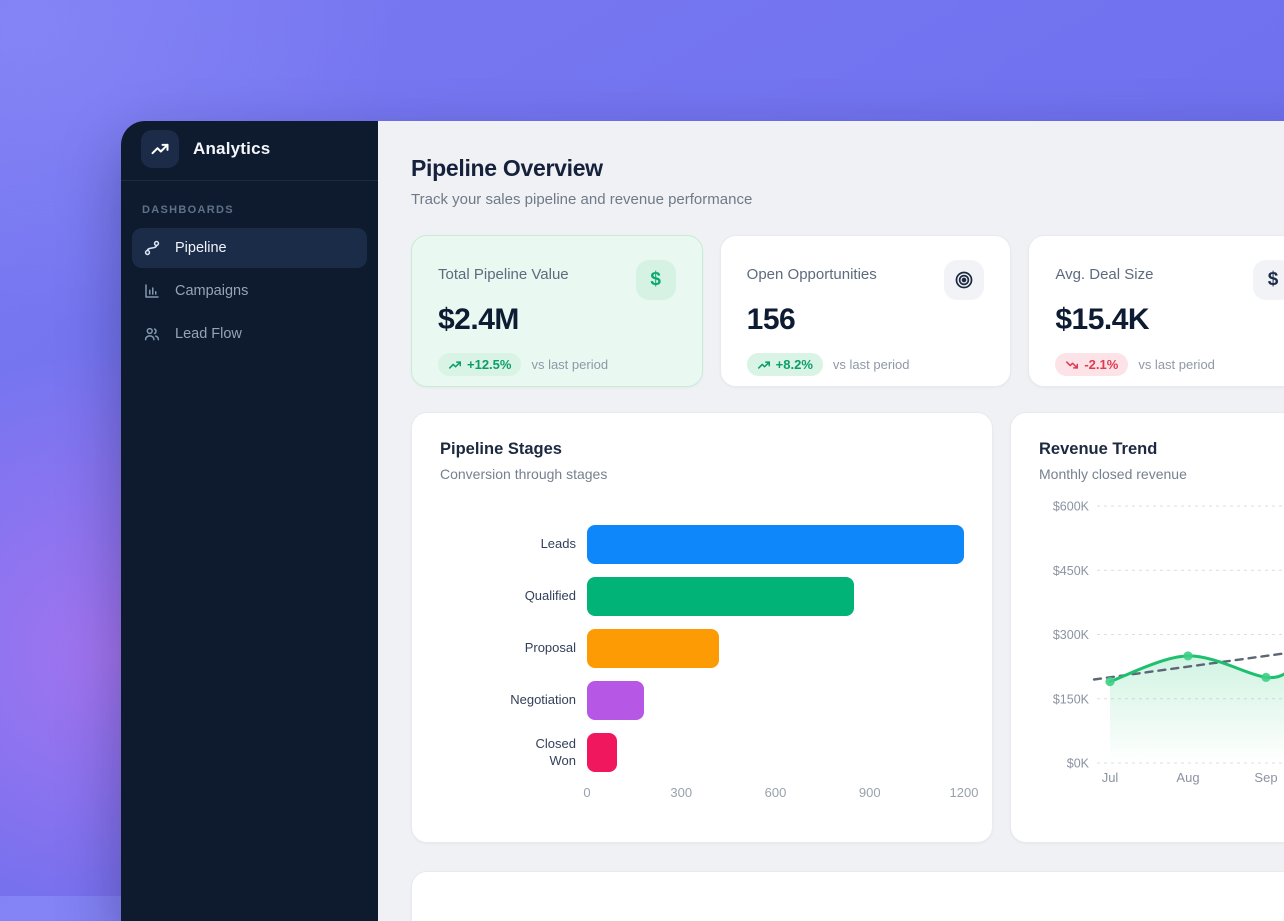 Image resolution: width=1284 pixels, height=921 pixels. Describe the element at coordinates (249, 334) in the screenshot. I see `sidebar-item-lead-flow: Lead Flow` at that location.